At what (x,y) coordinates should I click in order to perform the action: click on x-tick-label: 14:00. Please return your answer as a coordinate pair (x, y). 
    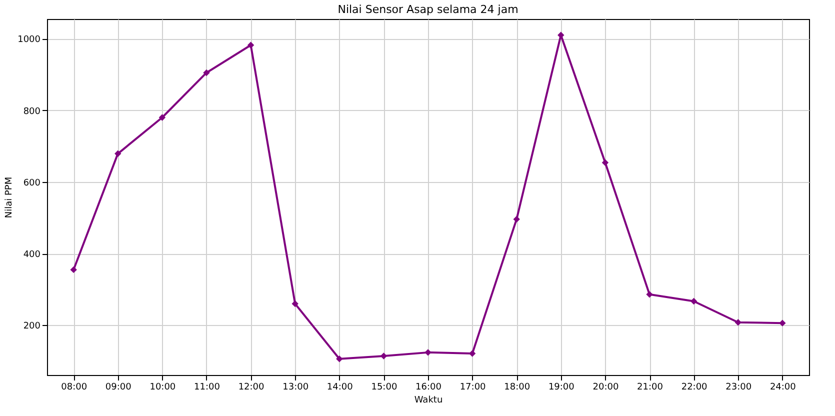
    Looking at the image, I should click on (340, 387).